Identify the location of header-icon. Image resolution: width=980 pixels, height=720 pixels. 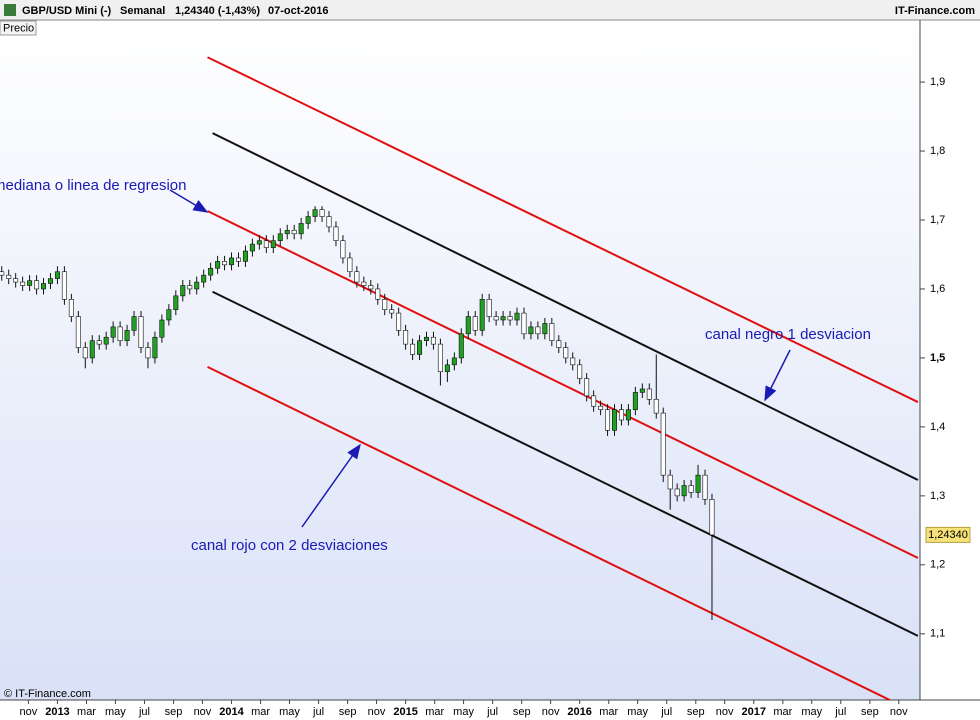
(10, 10).